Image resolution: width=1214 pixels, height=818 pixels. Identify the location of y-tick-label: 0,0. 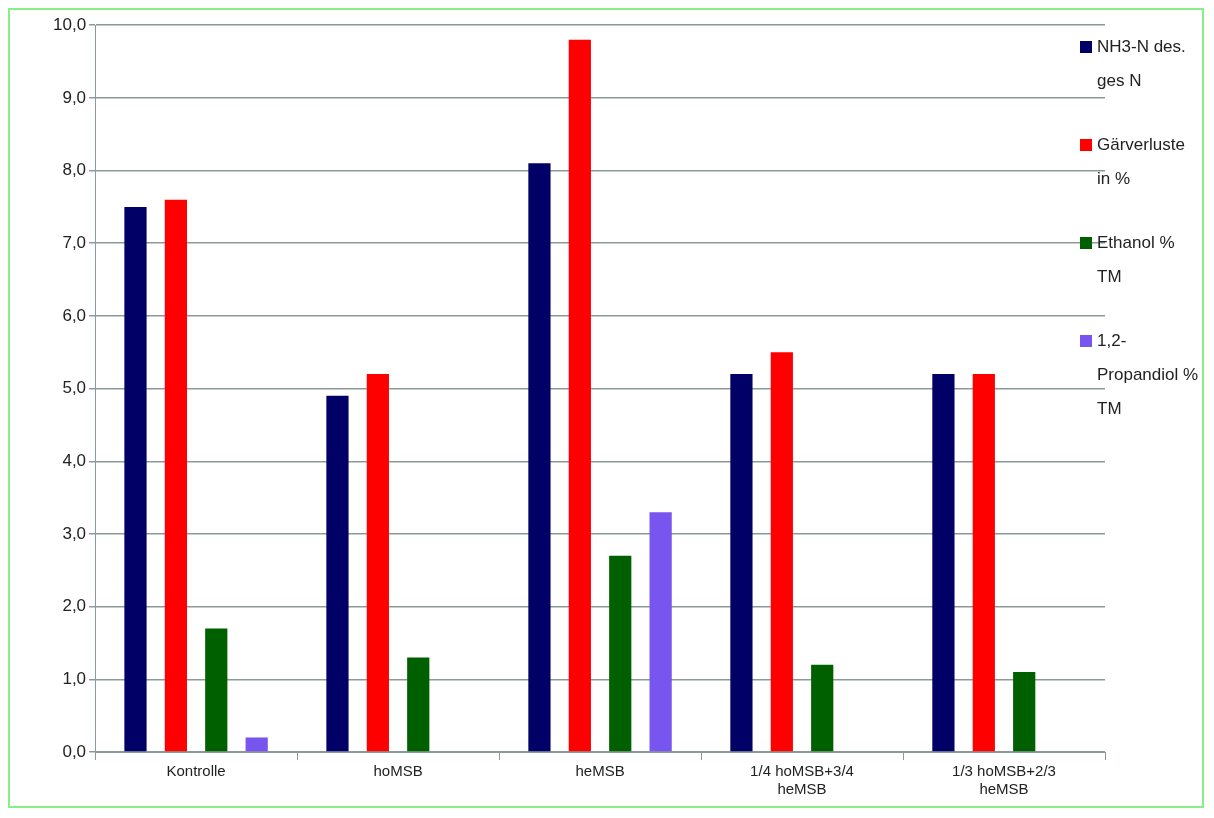
(74, 751).